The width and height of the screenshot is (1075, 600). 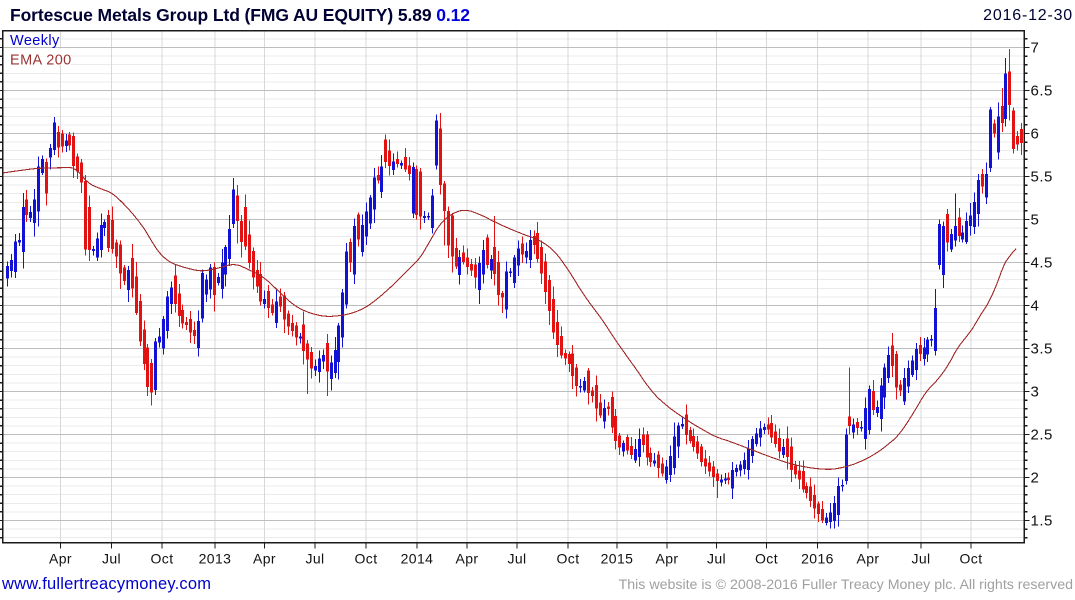 I want to click on svg-text: 5, so click(x=1035, y=220).